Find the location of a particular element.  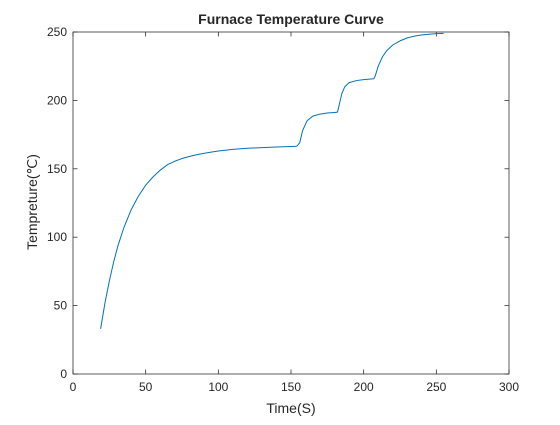

x-tick-label: 200 is located at coordinates (364, 387).